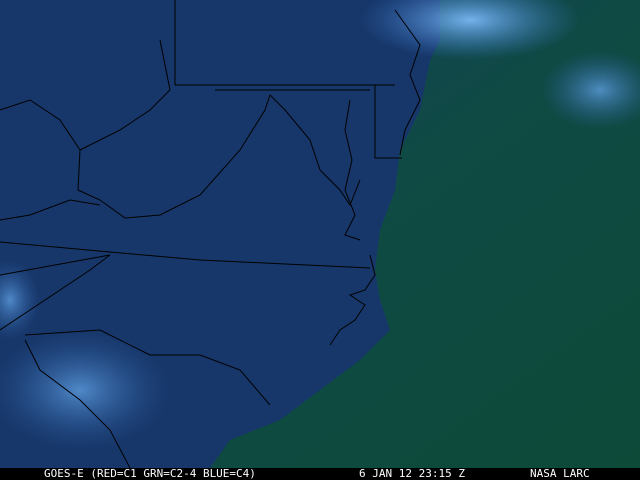 The image size is (640, 480). Describe the element at coordinates (352, 170) in the screenshot. I see `chesapeake-bay` at that location.